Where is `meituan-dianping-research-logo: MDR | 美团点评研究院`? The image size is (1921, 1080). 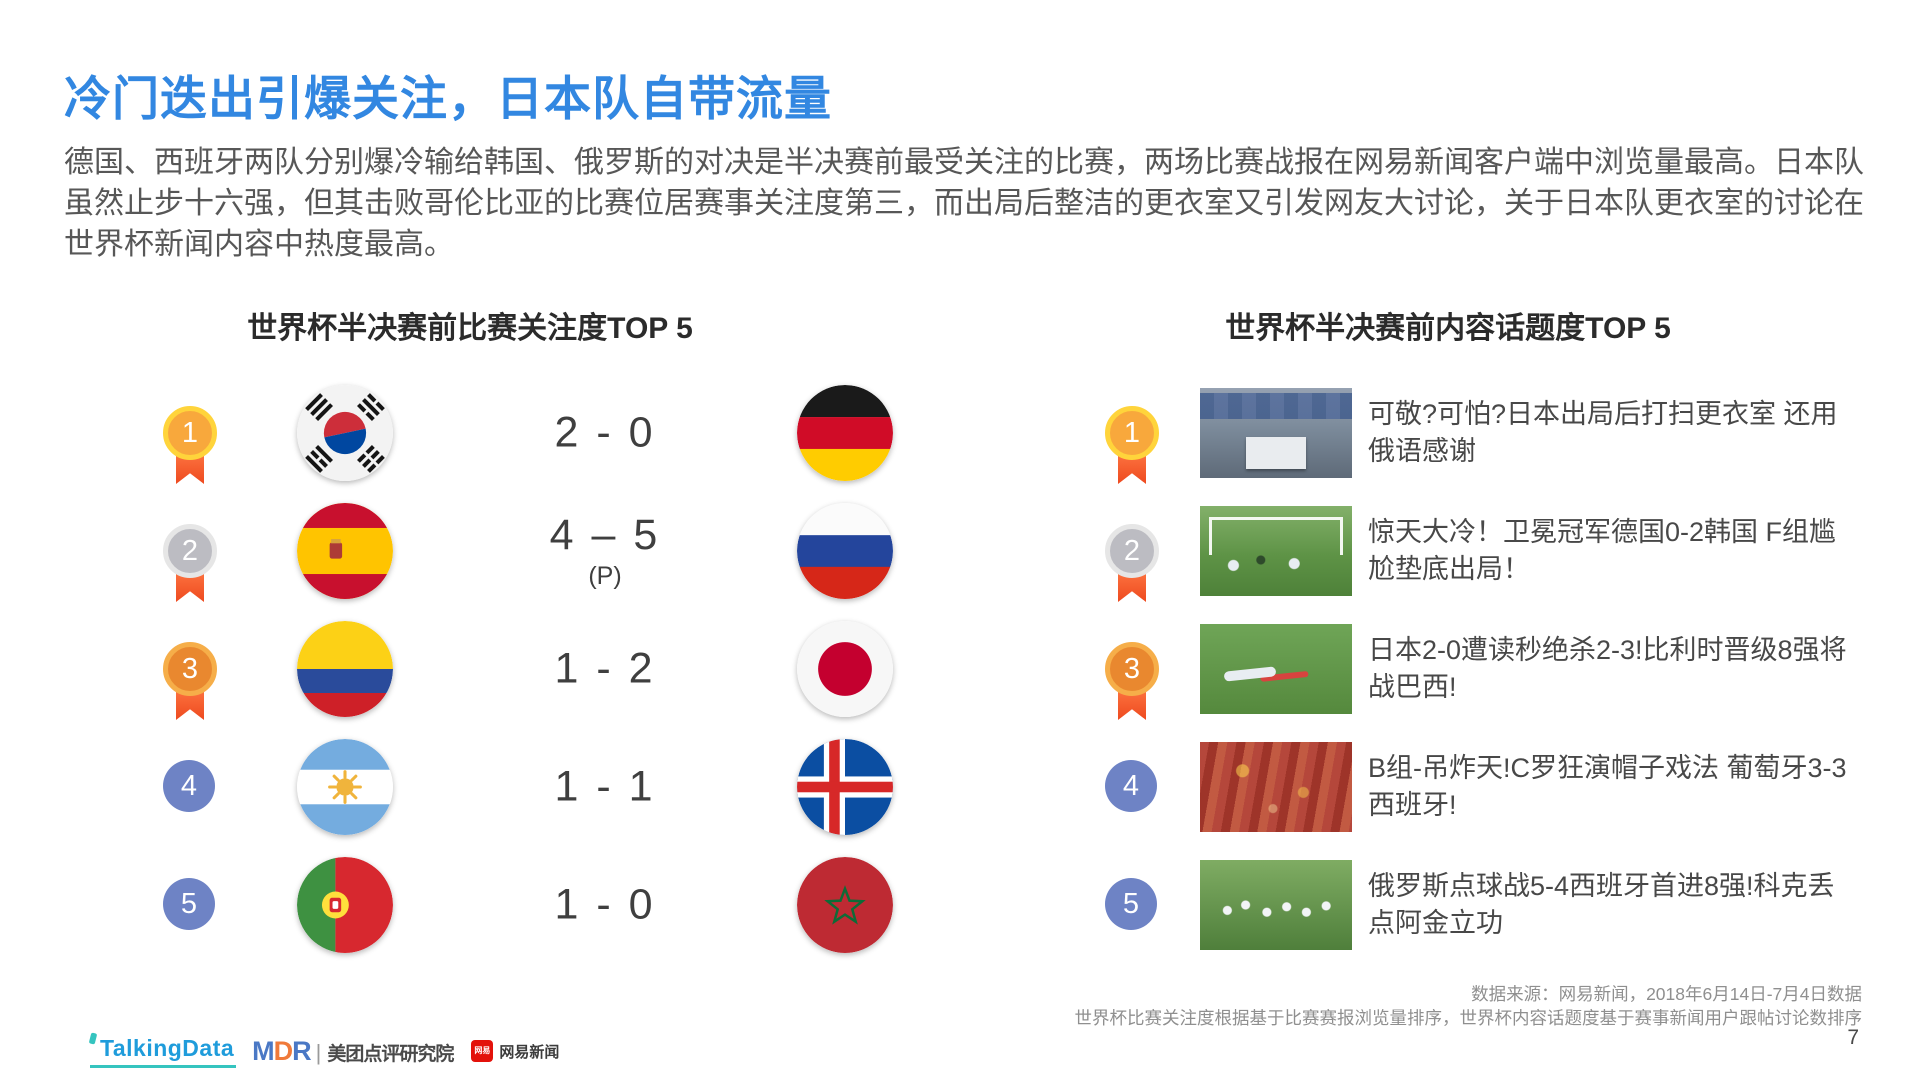 meituan-dianping-research-logo: MDR | 美团点评研究院 is located at coordinates (353, 1051).